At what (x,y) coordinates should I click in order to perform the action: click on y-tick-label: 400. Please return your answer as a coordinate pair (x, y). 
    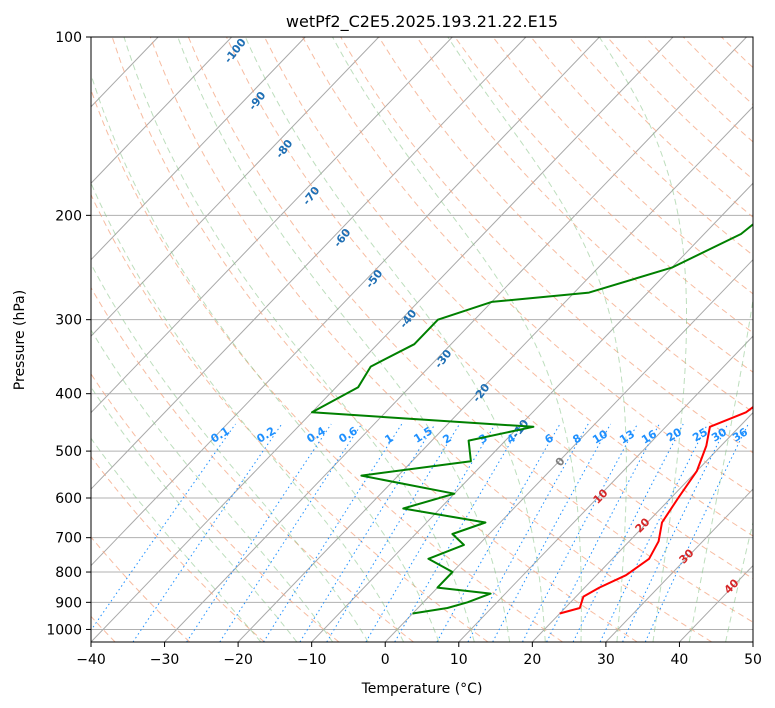
    Looking at the image, I should click on (68, 395).